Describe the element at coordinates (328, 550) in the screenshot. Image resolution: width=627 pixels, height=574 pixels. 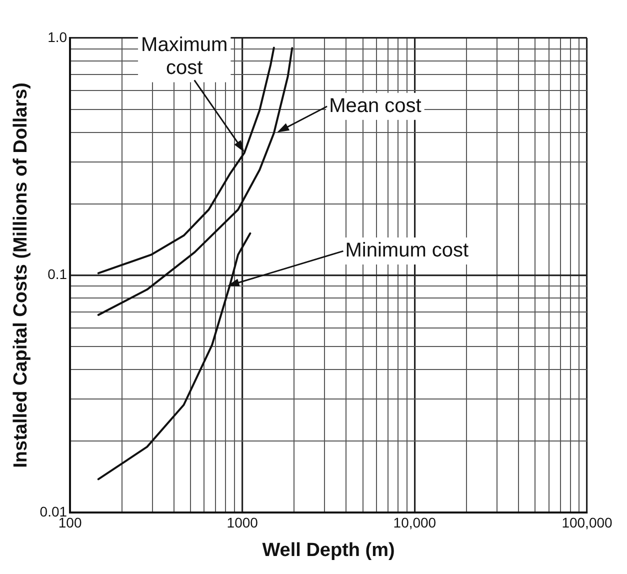
I see `x-axis-title: Well Depth (m)` at that location.